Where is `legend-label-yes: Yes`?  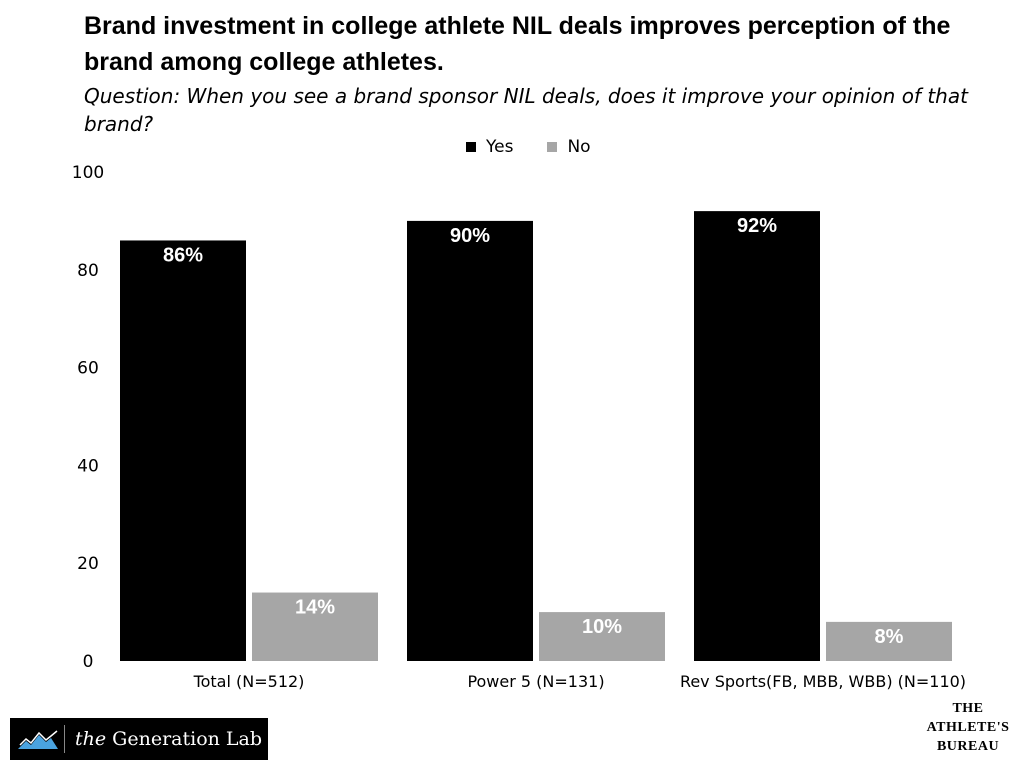 legend-label-yes: Yes is located at coordinates (500, 147).